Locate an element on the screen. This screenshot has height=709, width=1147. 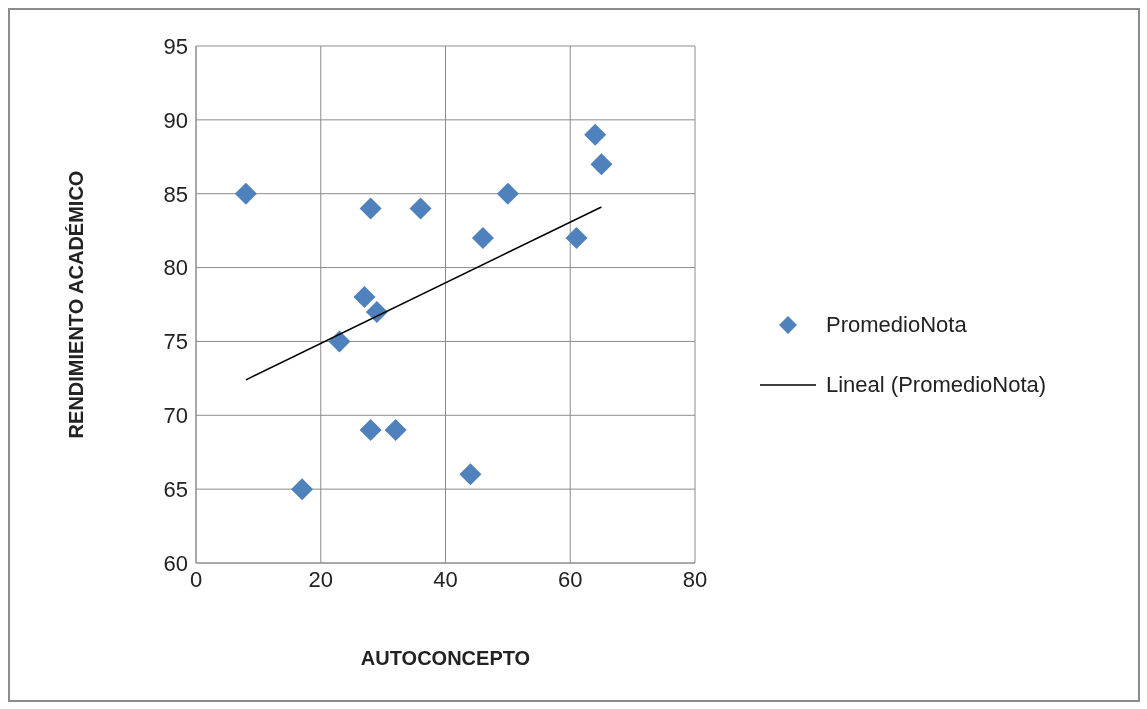
y-tick-label: 80 is located at coordinates (175, 268).